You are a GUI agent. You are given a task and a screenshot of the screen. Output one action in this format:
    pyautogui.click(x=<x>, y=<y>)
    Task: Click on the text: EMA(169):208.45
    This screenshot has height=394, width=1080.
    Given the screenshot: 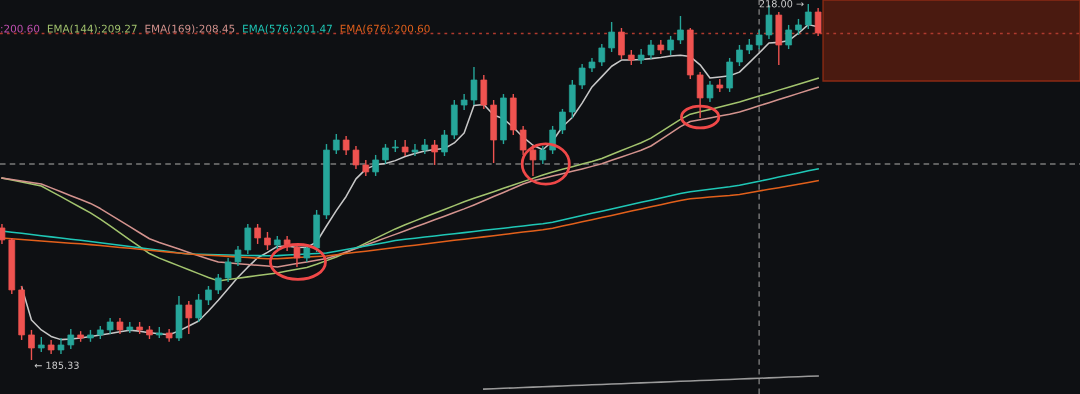 What is the action you would take?
    pyautogui.click(x=190, y=29)
    